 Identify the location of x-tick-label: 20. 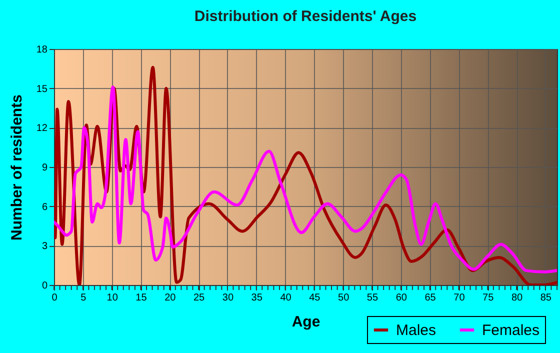
(170, 298).